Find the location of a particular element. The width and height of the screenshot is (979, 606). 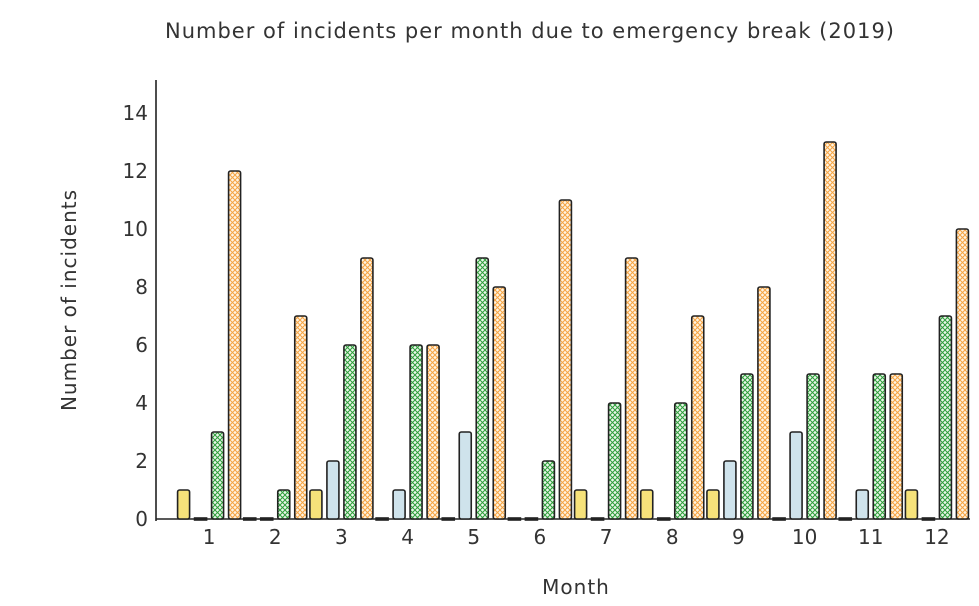

x-tick-label: 6 is located at coordinates (540, 537).